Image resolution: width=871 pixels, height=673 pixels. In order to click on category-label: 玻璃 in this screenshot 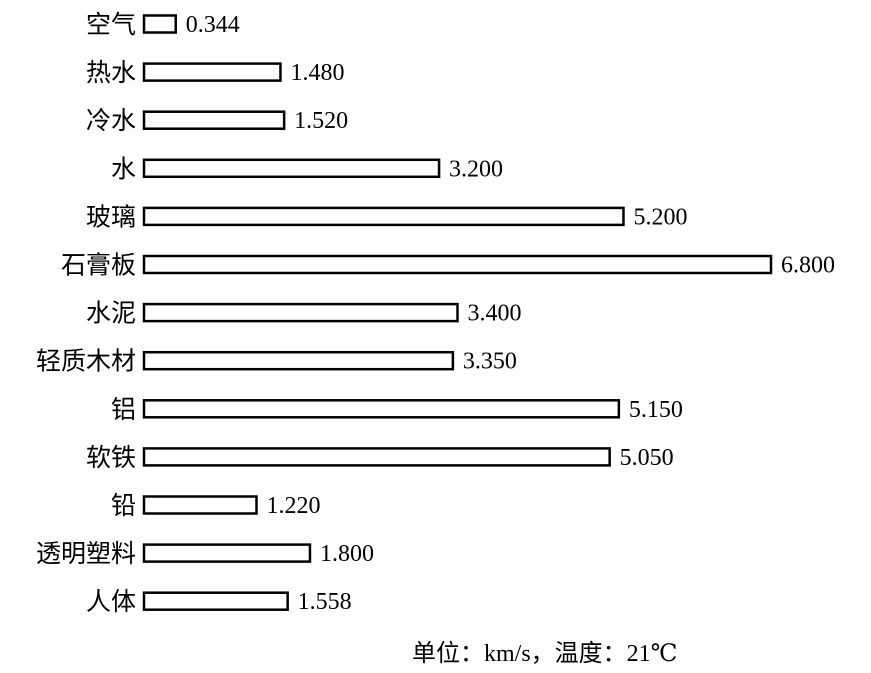, I will do `click(111, 216)`.